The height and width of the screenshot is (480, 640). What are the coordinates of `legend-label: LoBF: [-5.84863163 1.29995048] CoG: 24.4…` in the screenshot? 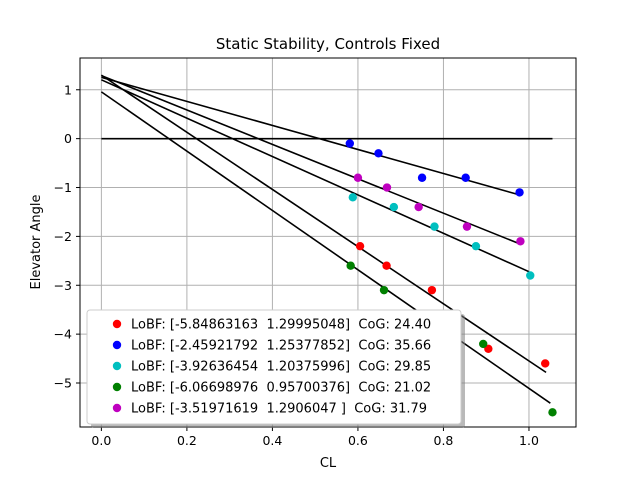 It's located at (281, 325).